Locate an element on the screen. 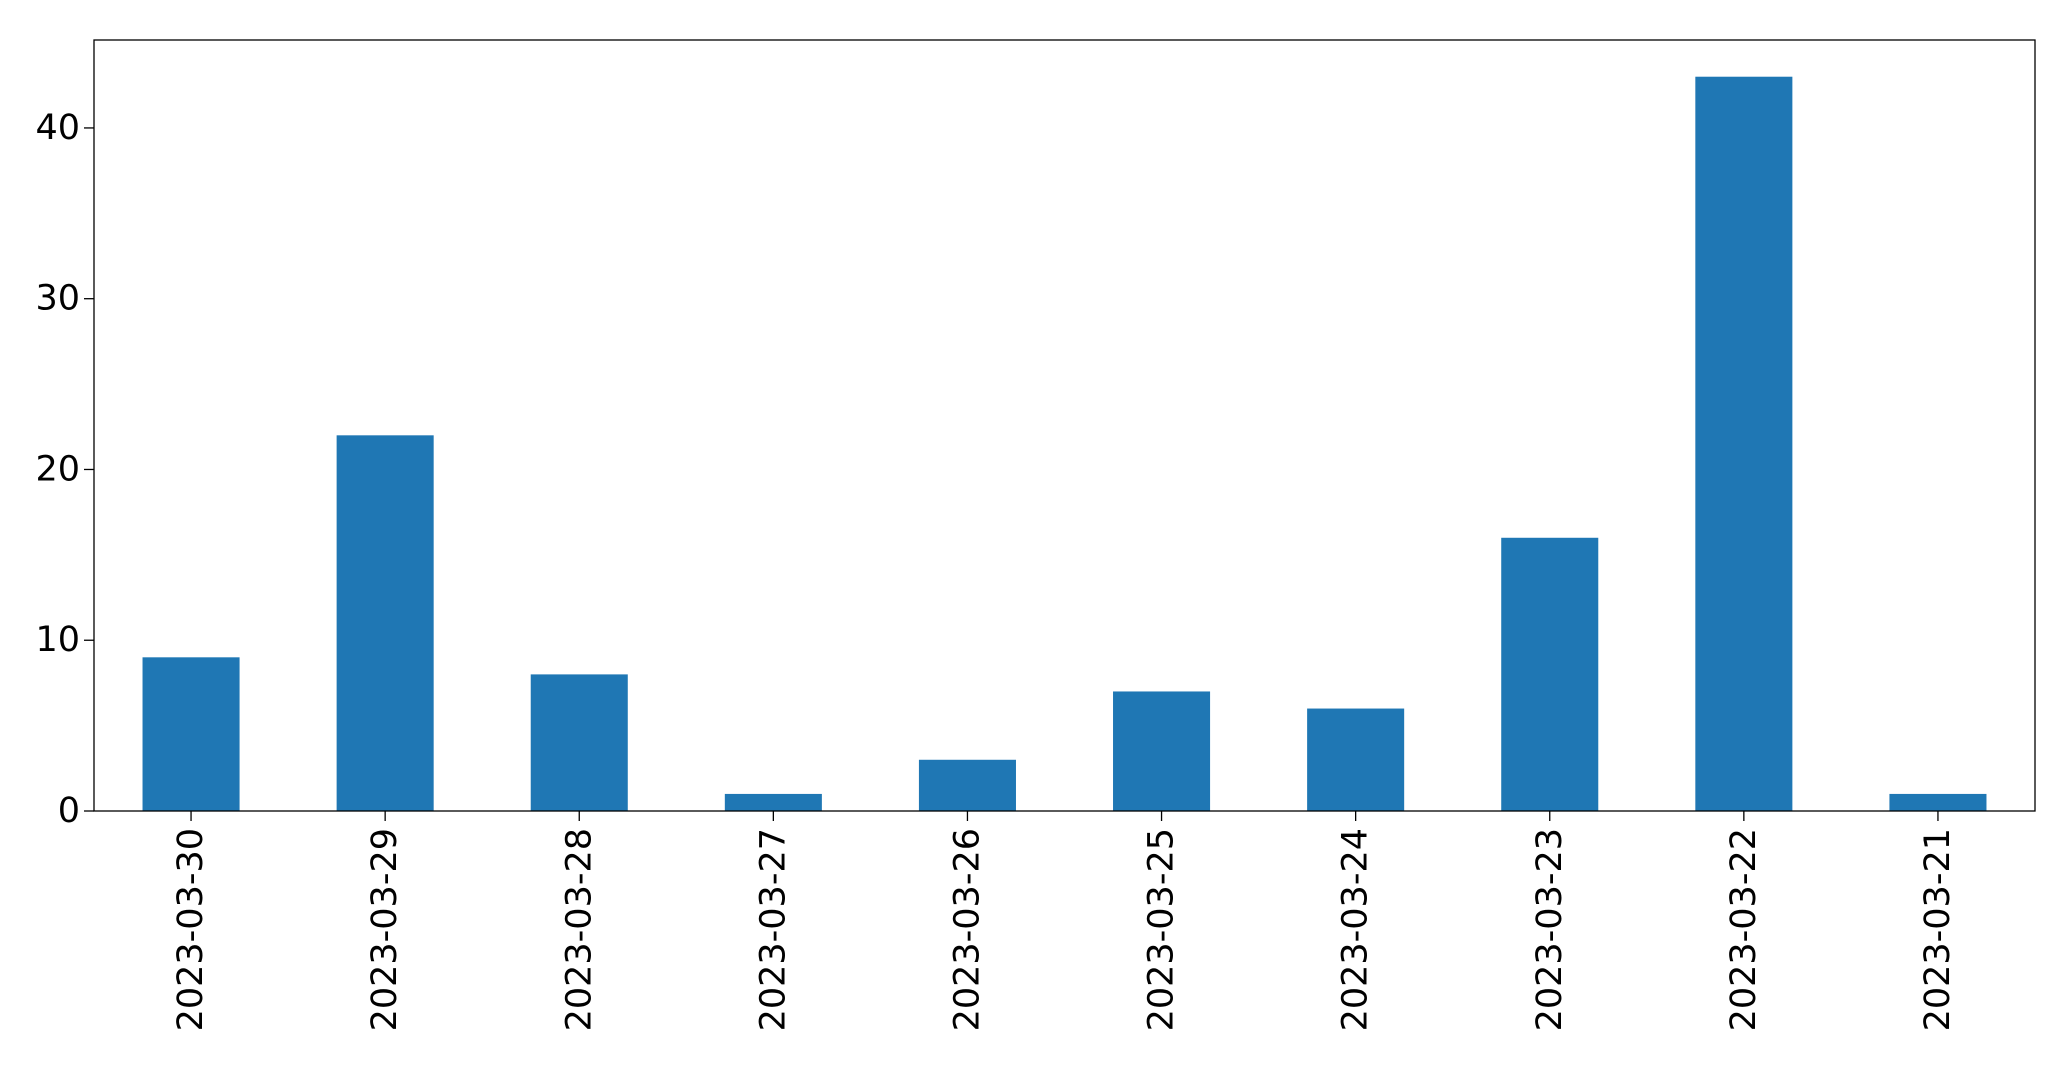 Image resolution: width=2071 pixels, height=1065 pixels. y-tick-label: 10 is located at coordinates (57, 640).